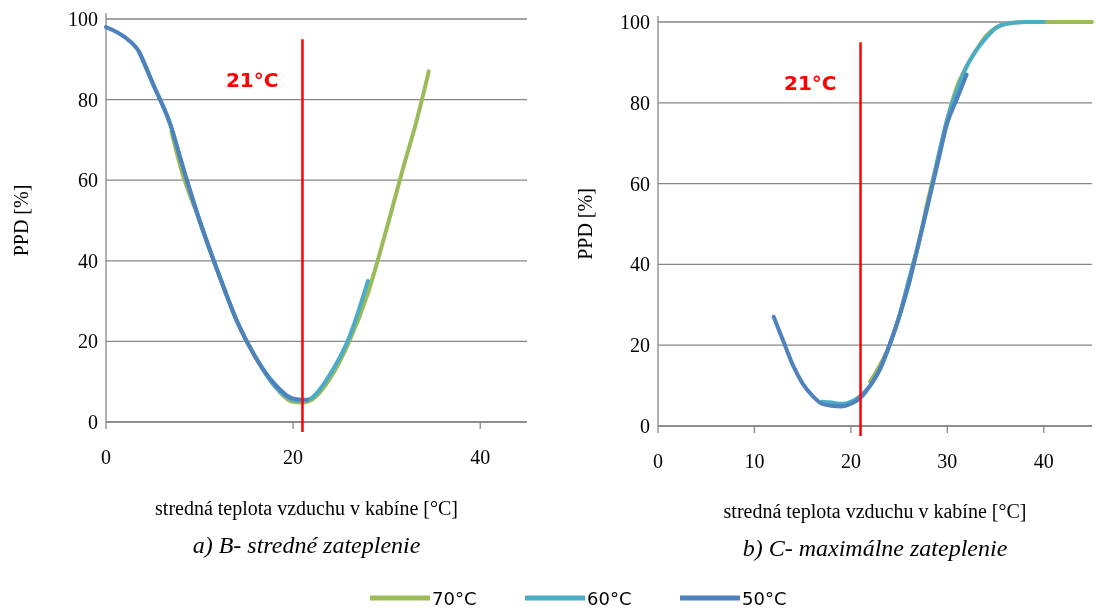 This screenshot has width=1096, height=610. What do you see at coordinates (754, 461) in the screenshot?
I see `x-tick-label: 10` at bounding box center [754, 461].